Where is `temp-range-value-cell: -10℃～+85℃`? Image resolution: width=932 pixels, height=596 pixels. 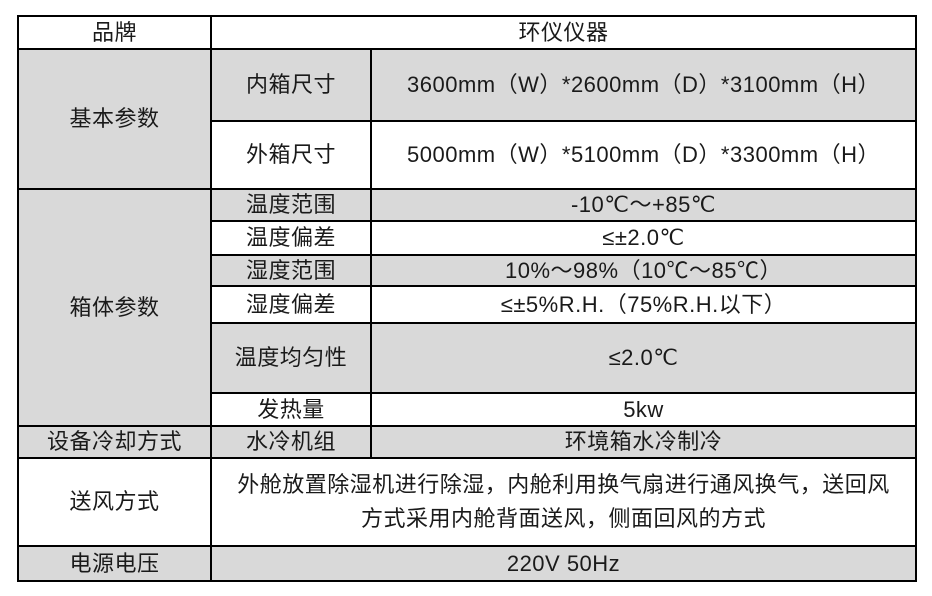
temp-range-value-cell: -10℃～+85℃ is located at coordinates (643, 205).